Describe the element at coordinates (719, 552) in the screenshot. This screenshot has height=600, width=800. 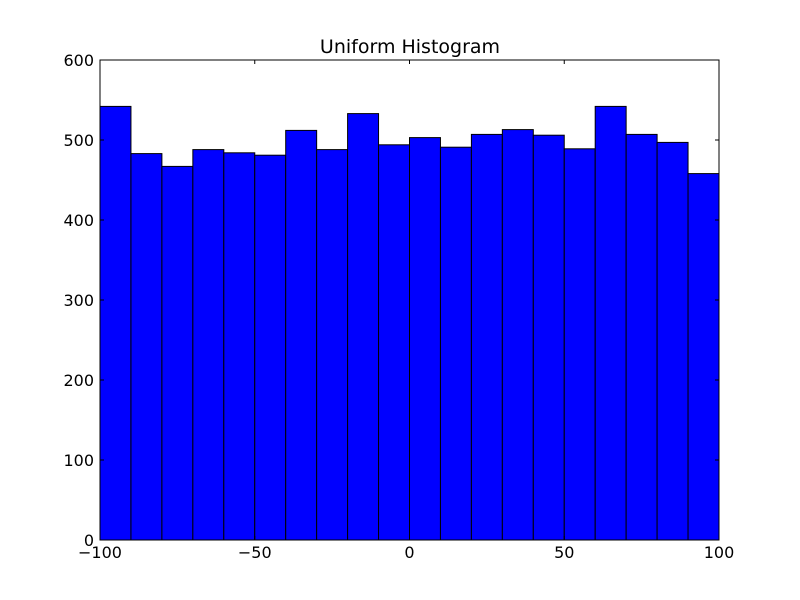
I see `x-tick-label: 100` at that location.